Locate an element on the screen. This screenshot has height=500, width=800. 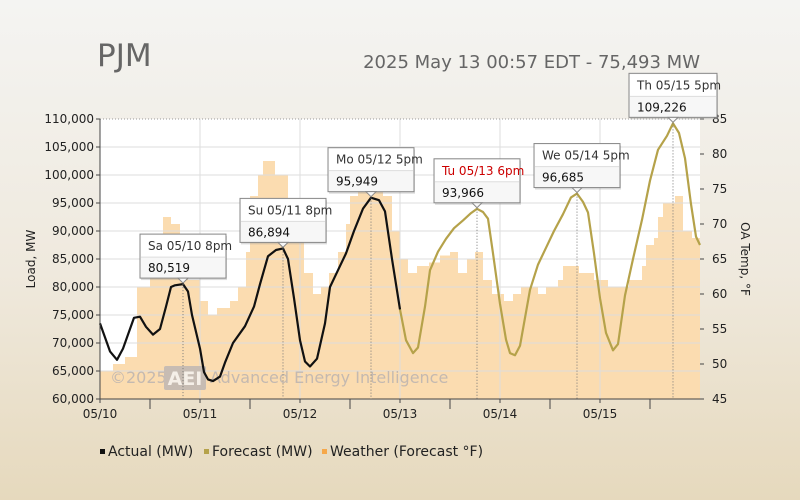
annotation-value: 96,685 is located at coordinates (563, 178).